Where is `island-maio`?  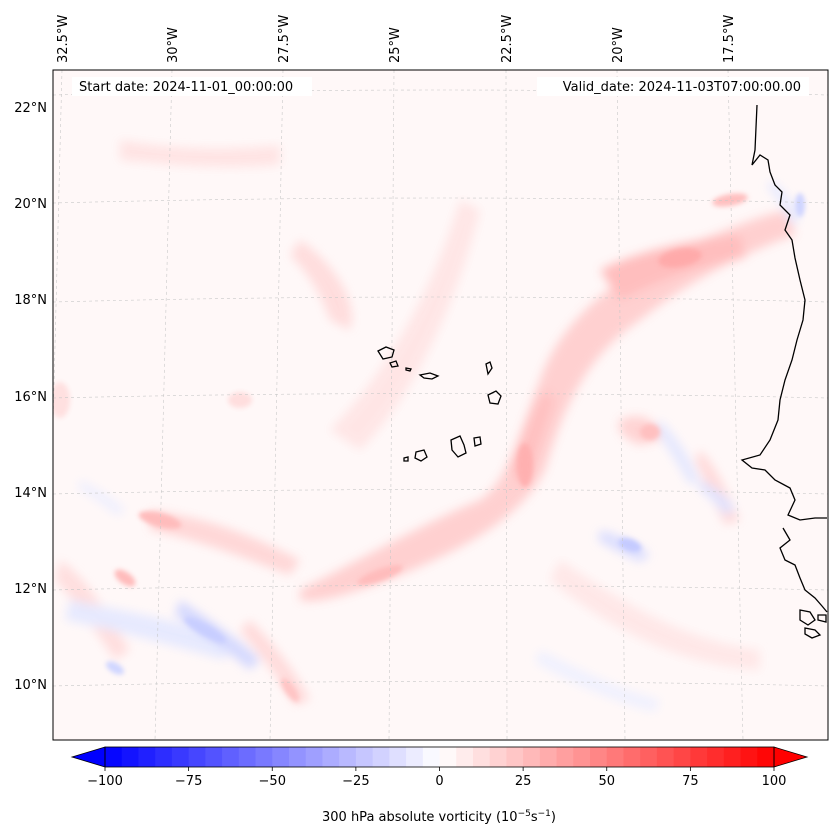
island-maio is located at coordinates (477, 441).